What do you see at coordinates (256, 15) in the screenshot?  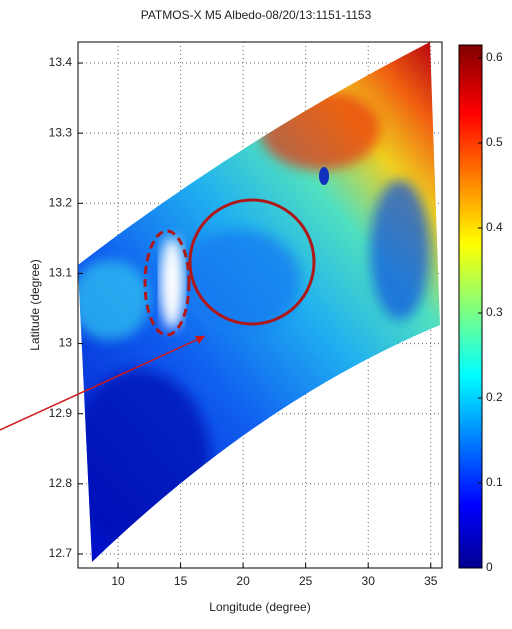 I see `chart-title: PATMOS-X M5 Albedo-08/20/13:1151-1153` at bounding box center [256, 15].